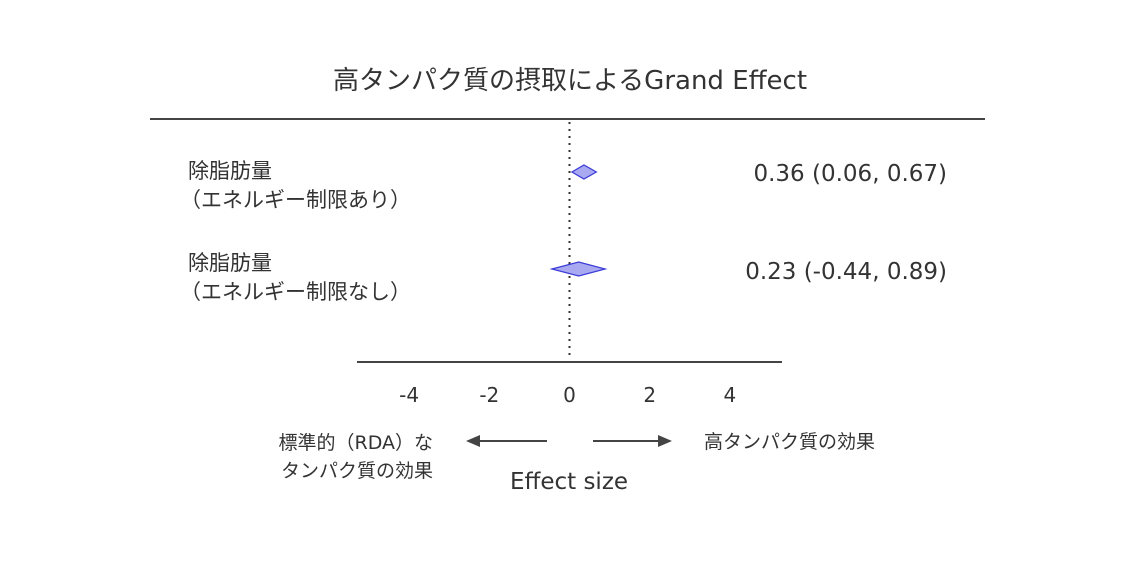 This screenshot has height=564, width=1134. What do you see at coordinates (473, 441) in the screenshot?
I see `arrow-left-head-icon` at bounding box center [473, 441].